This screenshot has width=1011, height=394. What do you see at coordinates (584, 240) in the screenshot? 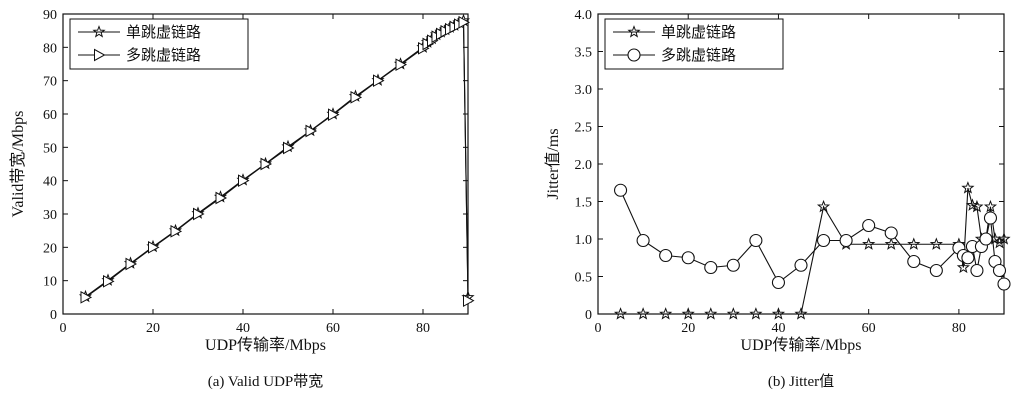
I see `y-tick-label: 1.0` at bounding box center [584, 240].